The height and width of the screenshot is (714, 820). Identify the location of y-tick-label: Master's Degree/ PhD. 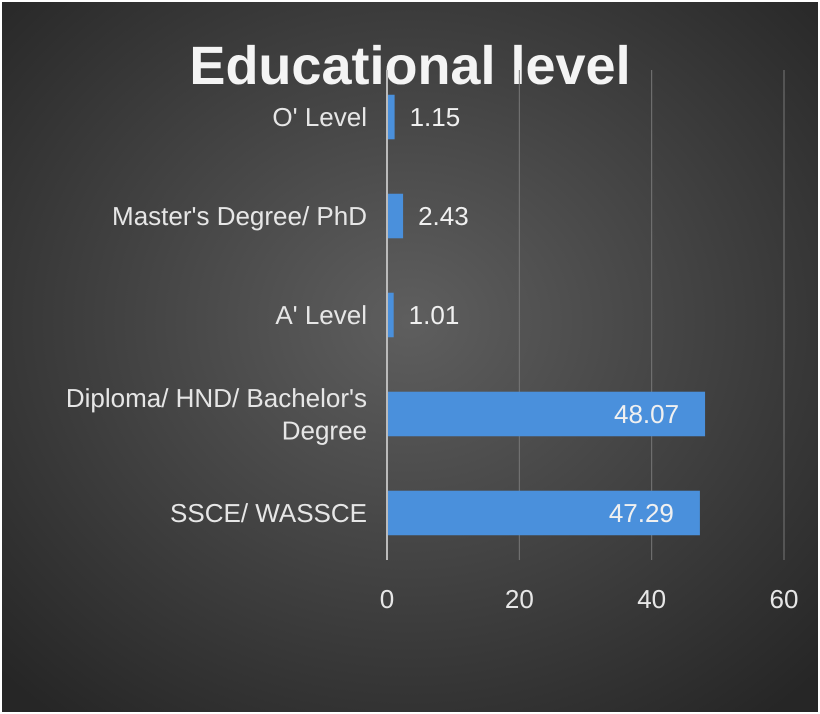
(239, 216).